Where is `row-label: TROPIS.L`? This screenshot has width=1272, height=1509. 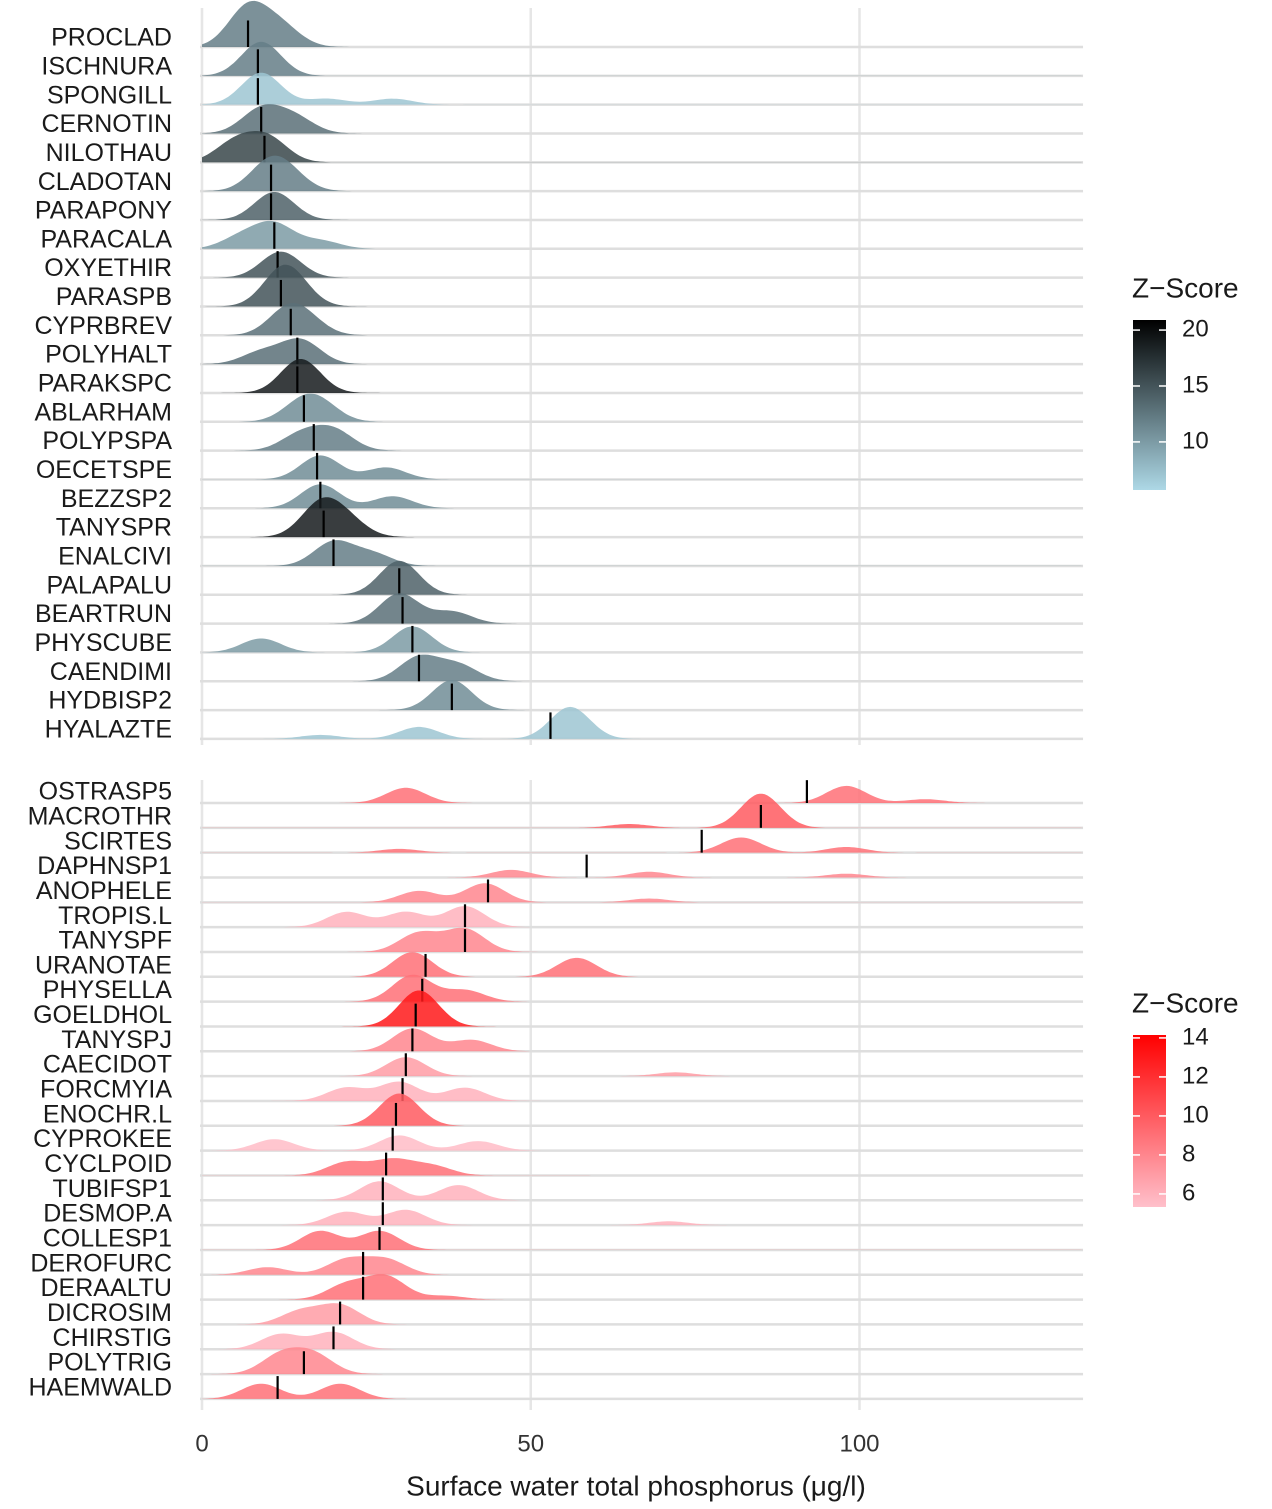
row-label: TROPIS.L is located at coordinates (115, 916).